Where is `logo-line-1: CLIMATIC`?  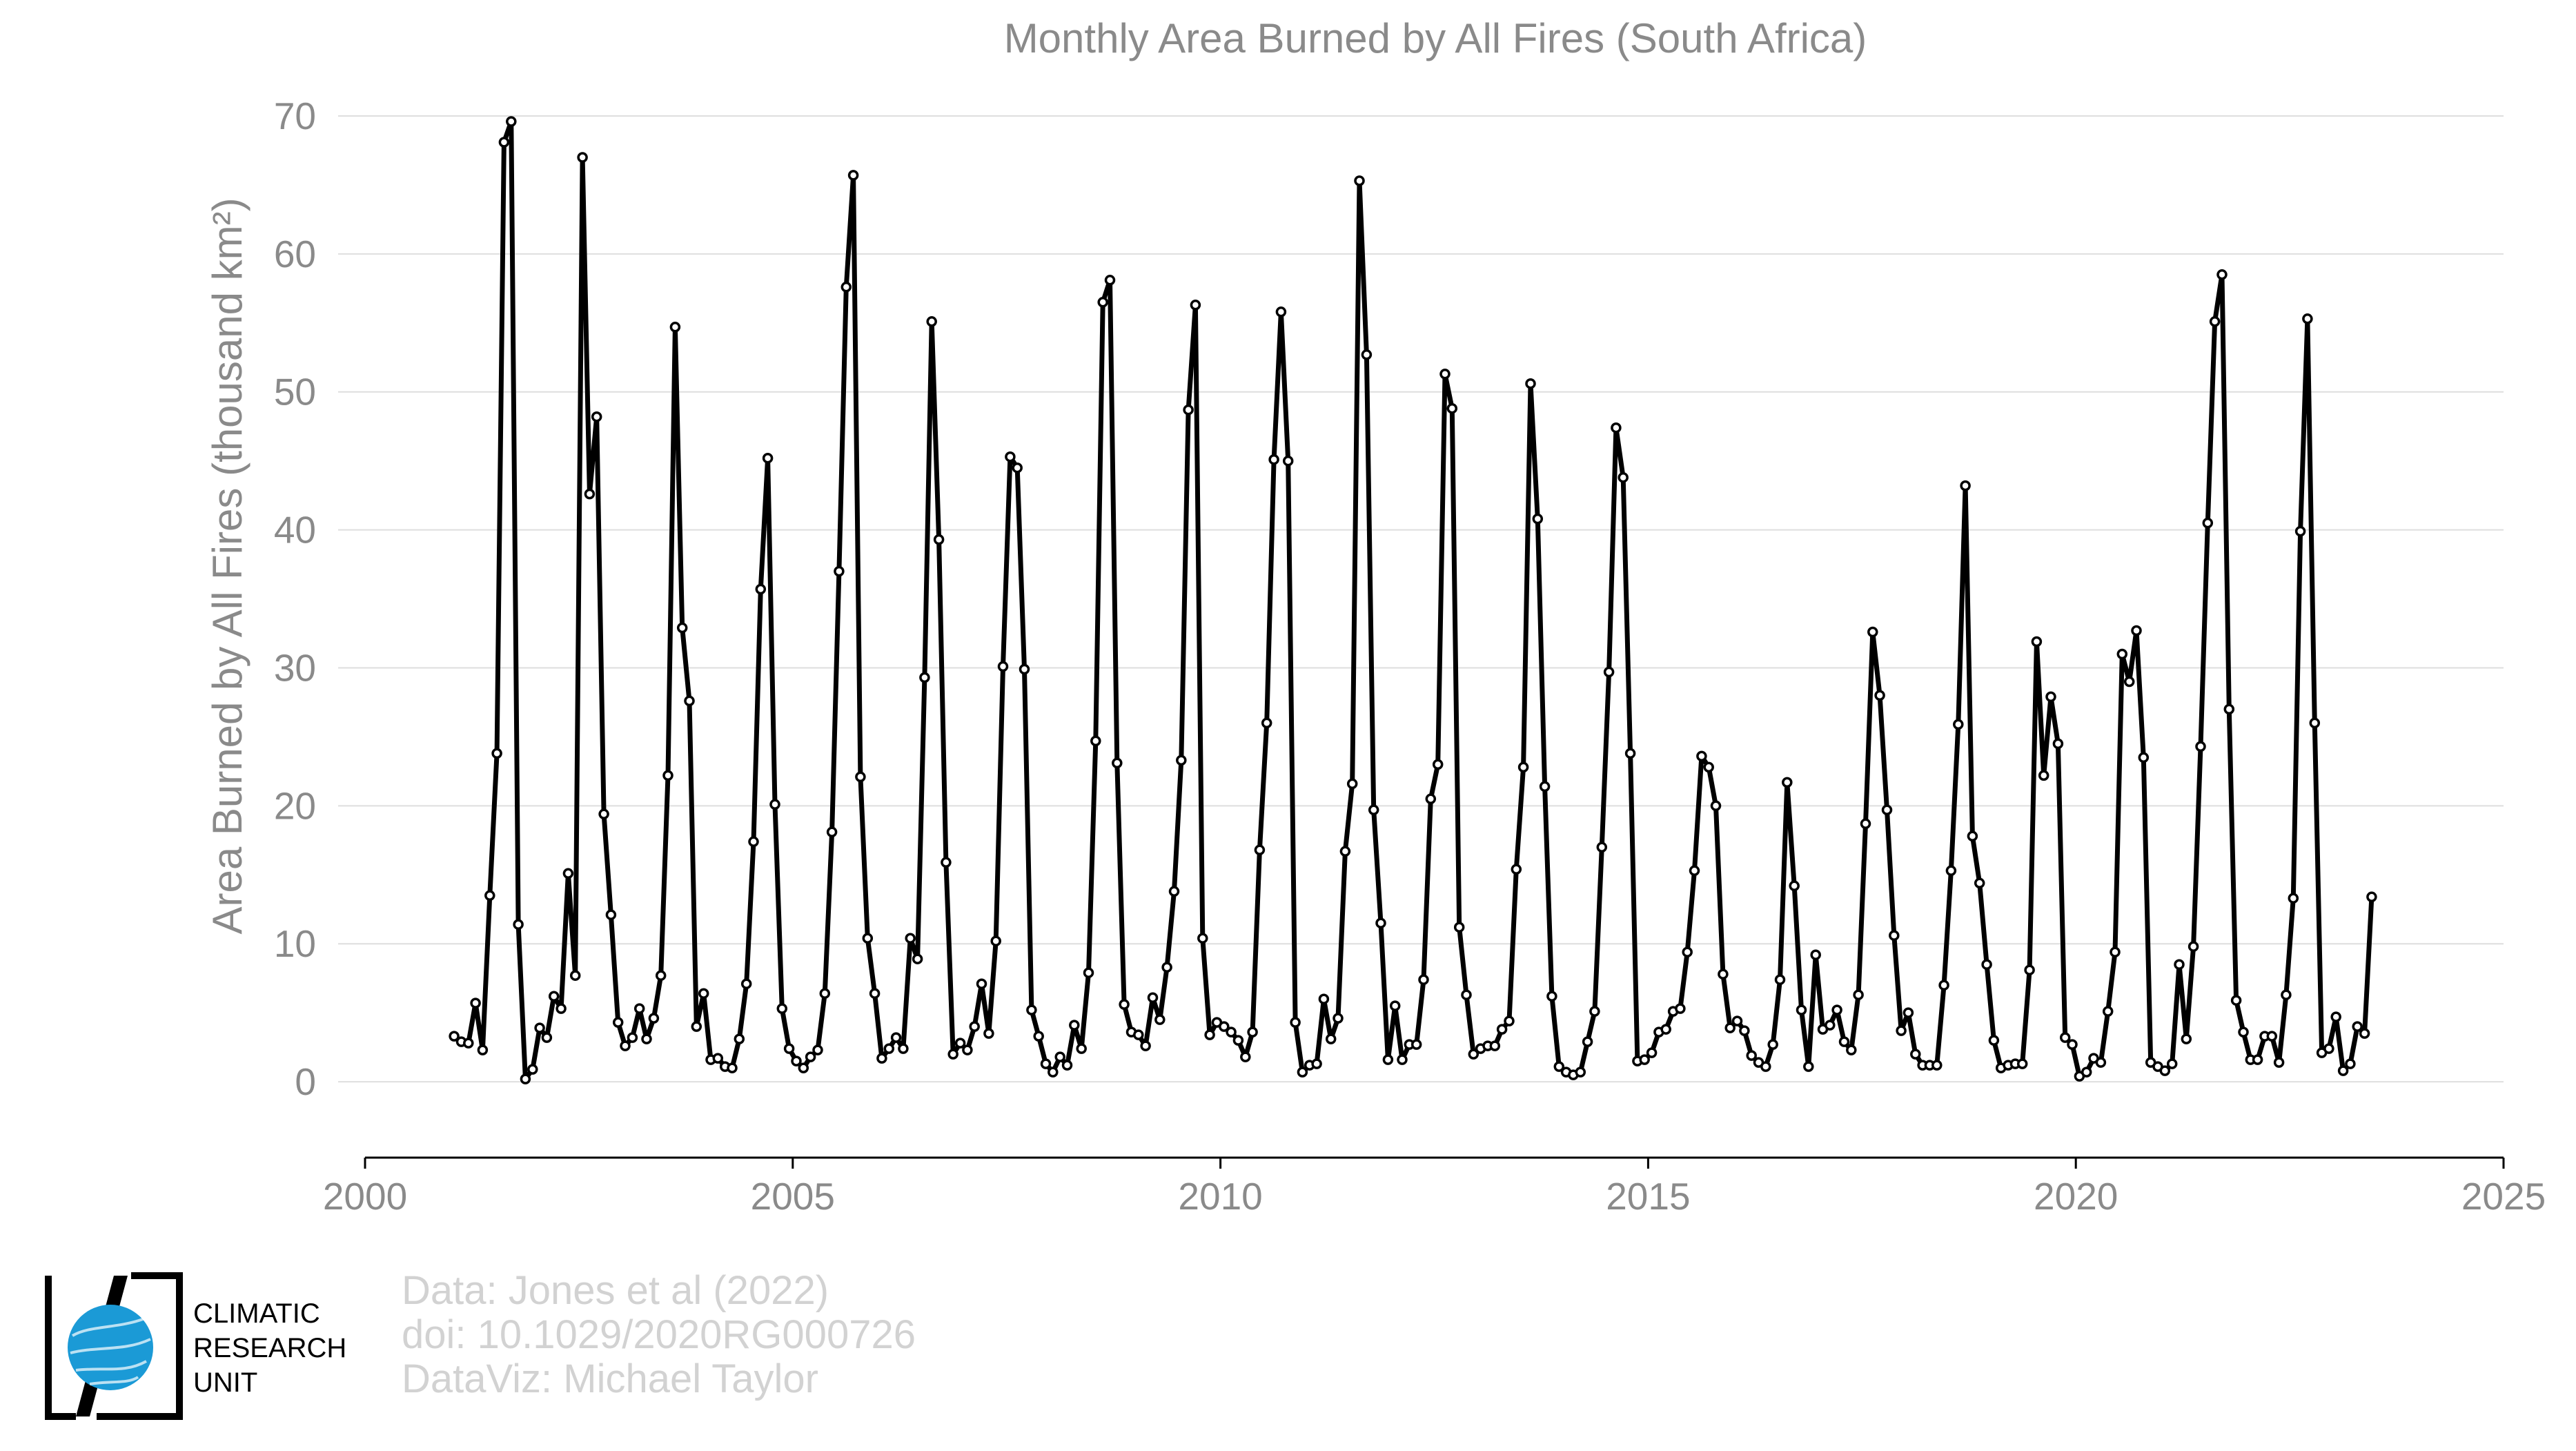
logo-line-1: CLIMATIC is located at coordinates (256, 1313).